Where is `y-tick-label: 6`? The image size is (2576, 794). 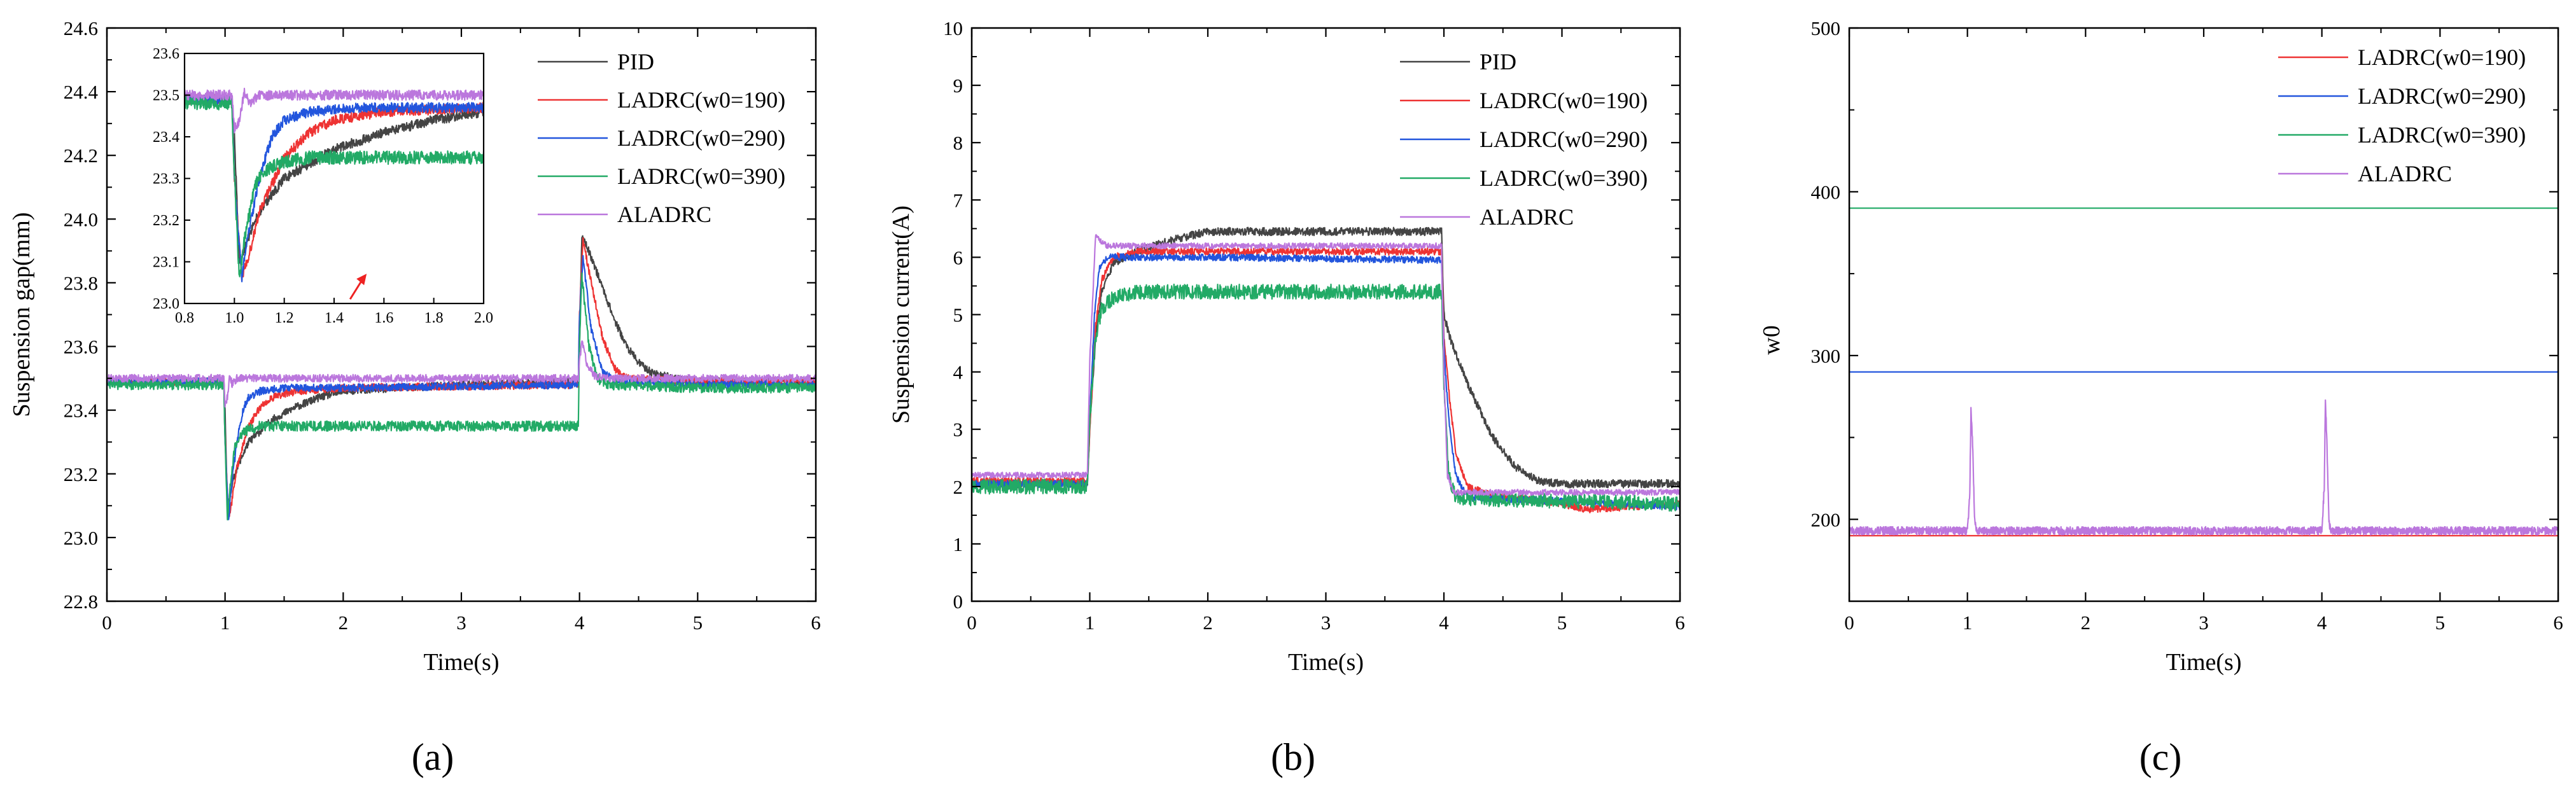 y-tick-label: 6 is located at coordinates (958, 257).